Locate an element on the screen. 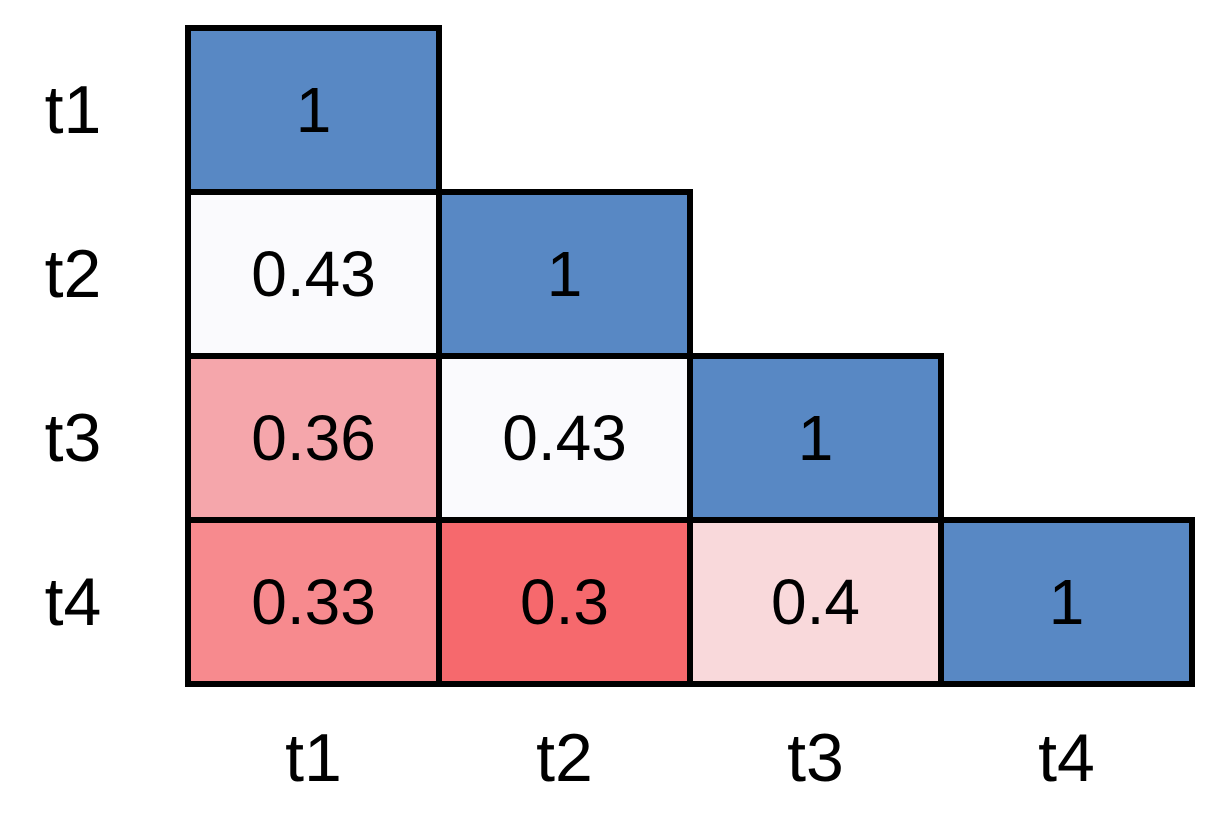  cell-t4-t1: 0.33 is located at coordinates (313, 602).